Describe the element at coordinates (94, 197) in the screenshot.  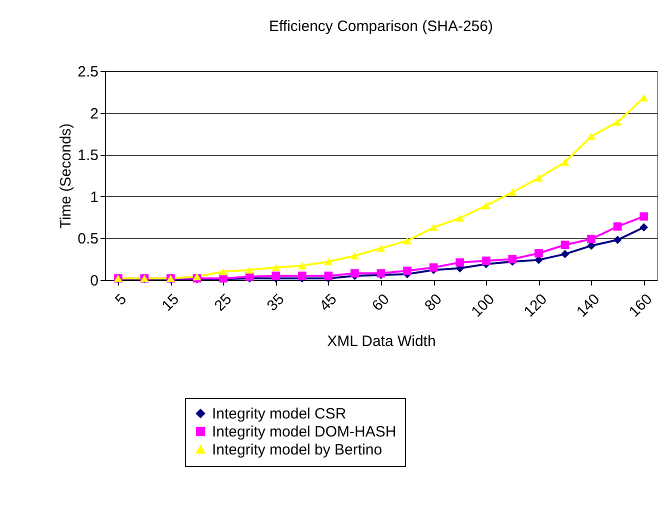
I see `y-tick-label: 1` at that location.